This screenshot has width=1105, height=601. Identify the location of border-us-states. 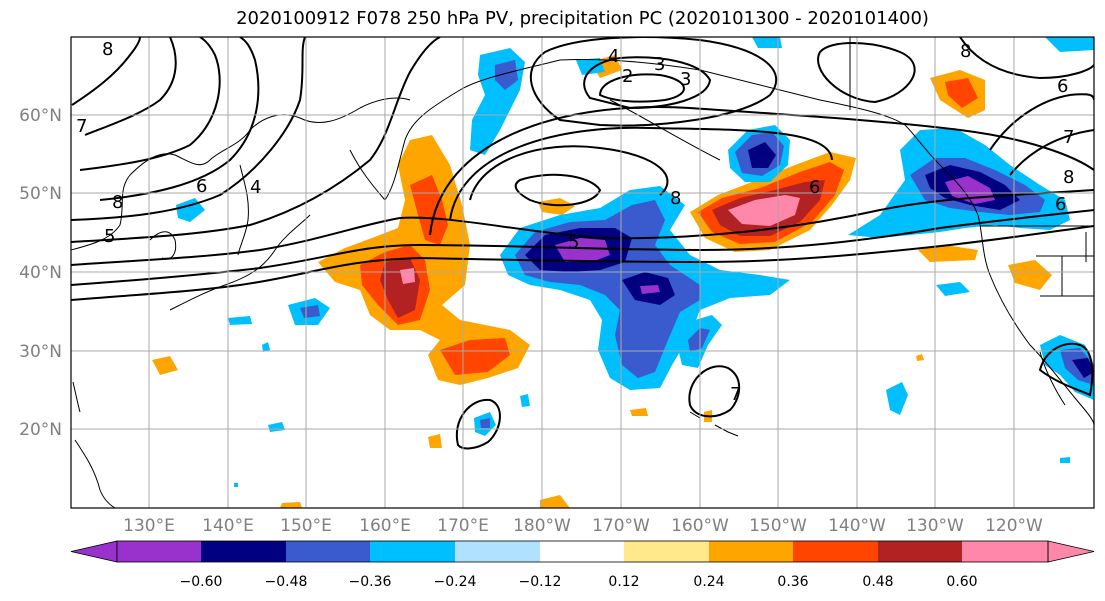
(1065, 264).